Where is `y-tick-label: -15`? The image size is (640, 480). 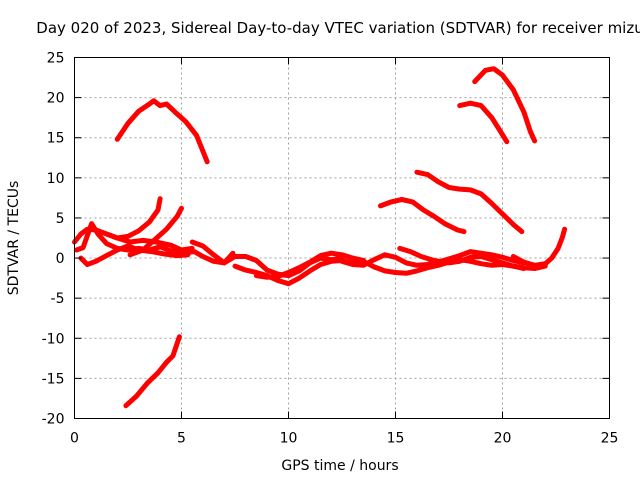
y-tick-label: -15 is located at coordinates (53, 379).